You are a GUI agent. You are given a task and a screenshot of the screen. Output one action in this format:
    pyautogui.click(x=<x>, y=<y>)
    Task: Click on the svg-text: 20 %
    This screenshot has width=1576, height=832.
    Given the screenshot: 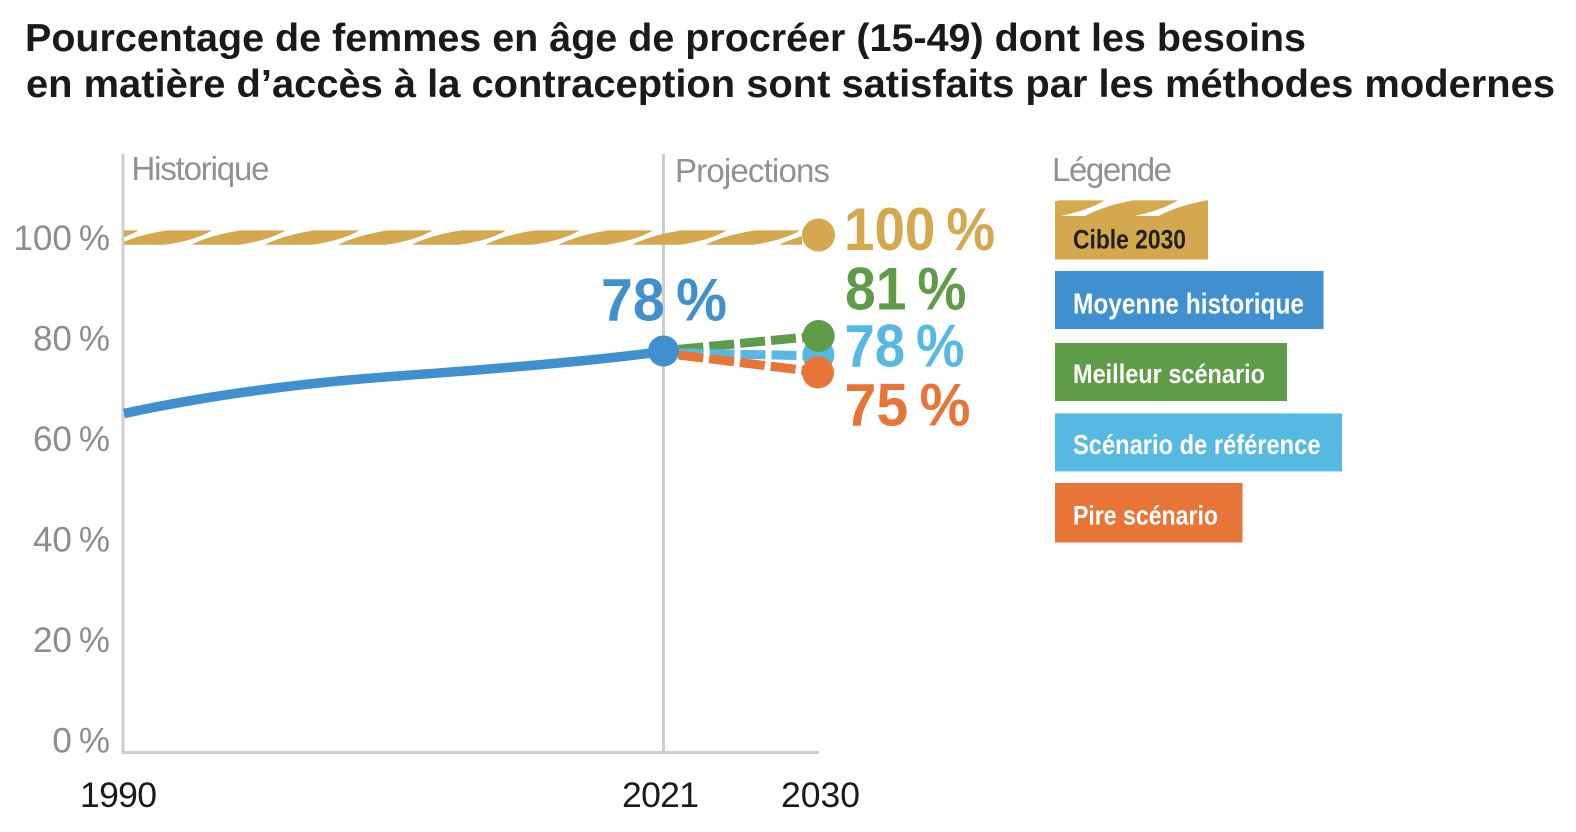 What is the action you would take?
    pyautogui.click(x=71, y=640)
    